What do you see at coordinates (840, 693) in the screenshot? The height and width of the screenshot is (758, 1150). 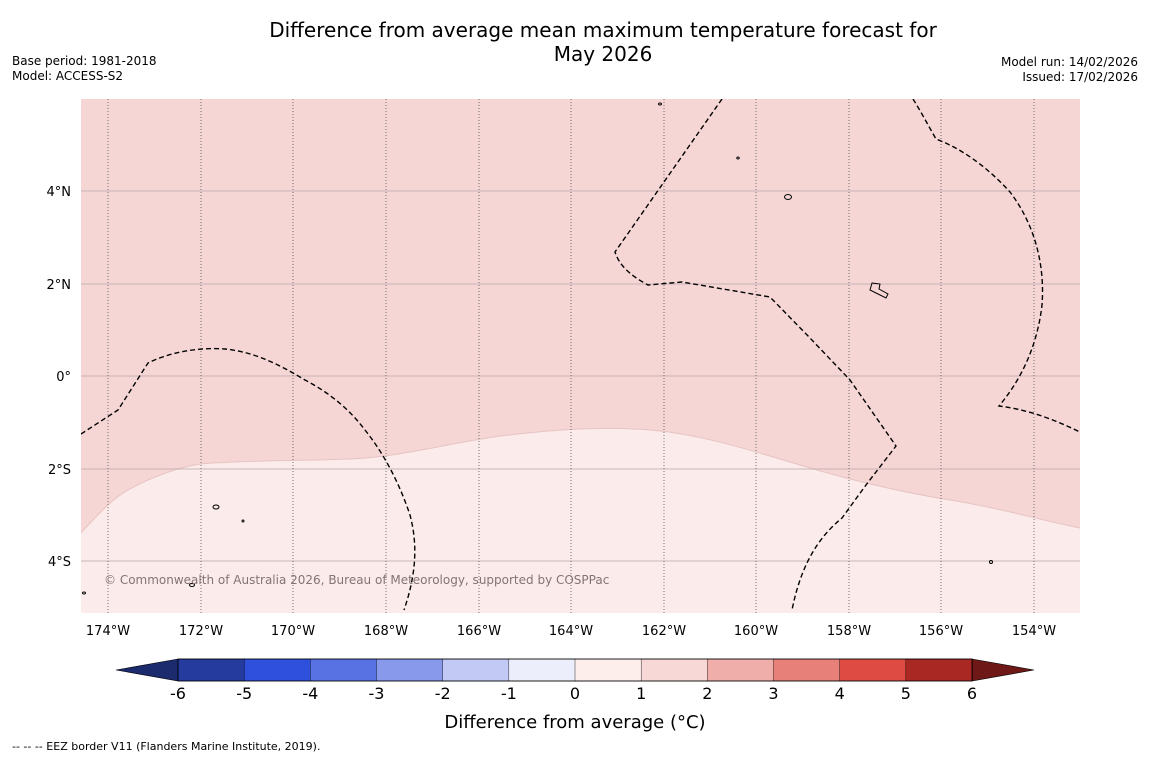 I see `colorbar-tick-label: 4` at bounding box center [840, 693].